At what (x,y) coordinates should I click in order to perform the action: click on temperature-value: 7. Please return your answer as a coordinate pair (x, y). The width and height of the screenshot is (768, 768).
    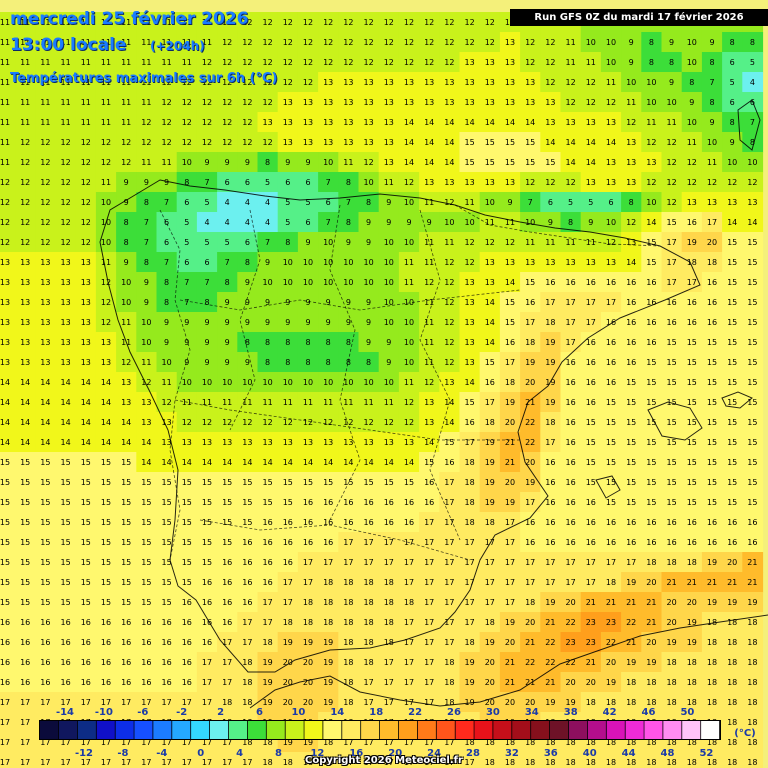
    Looking at the image, I should click on (166, 202).